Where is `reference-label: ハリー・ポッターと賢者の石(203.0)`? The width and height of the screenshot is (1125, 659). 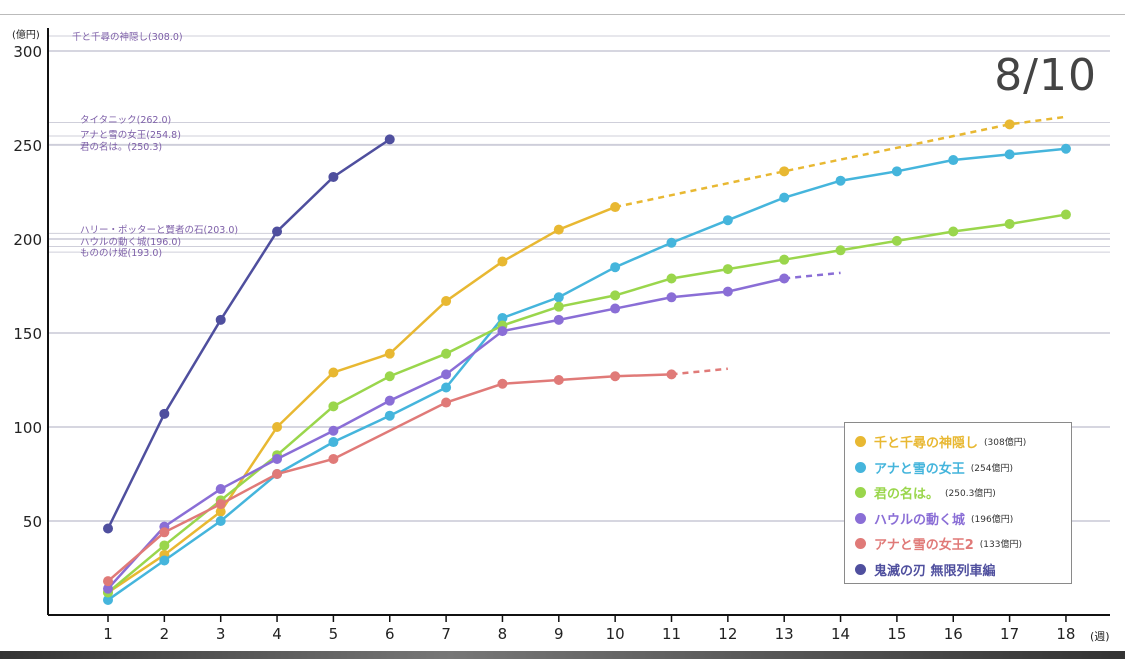 reference-label: ハリー・ポッターと賢者の石(203.0) is located at coordinates (159, 230).